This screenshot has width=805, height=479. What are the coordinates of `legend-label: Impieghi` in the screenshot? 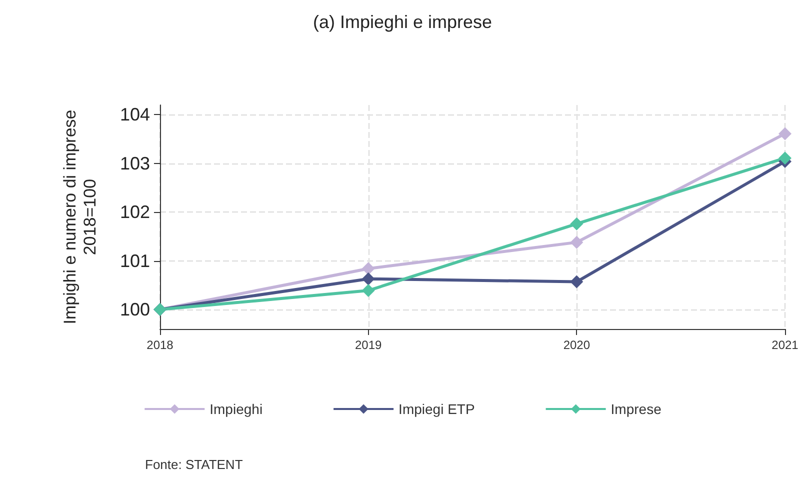 It's located at (236, 409).